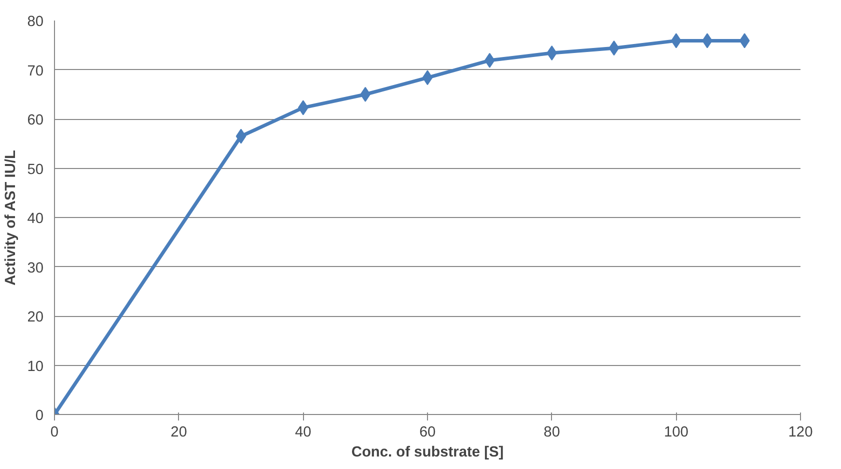 The width and height of the screenshot is (841, 469). Describe the element at coordinates (800, 432) in the screenshot. I see `x-tick-label: 120` at that location.